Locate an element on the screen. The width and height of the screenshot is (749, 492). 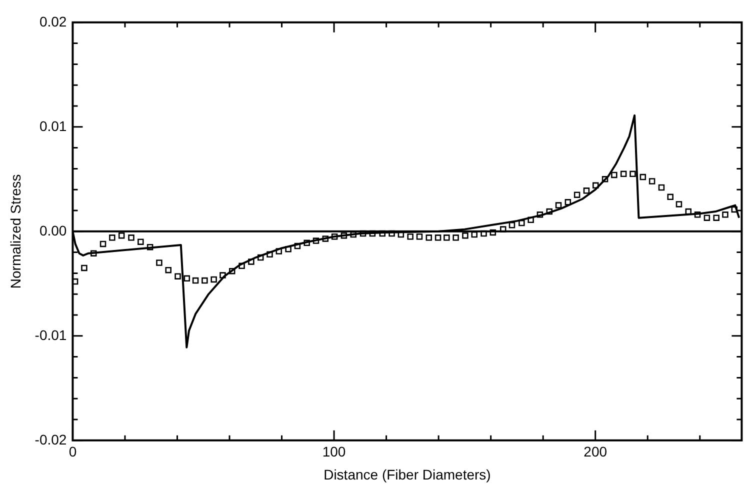
x-tick-label: 0 is located at coordinates (72, 452).